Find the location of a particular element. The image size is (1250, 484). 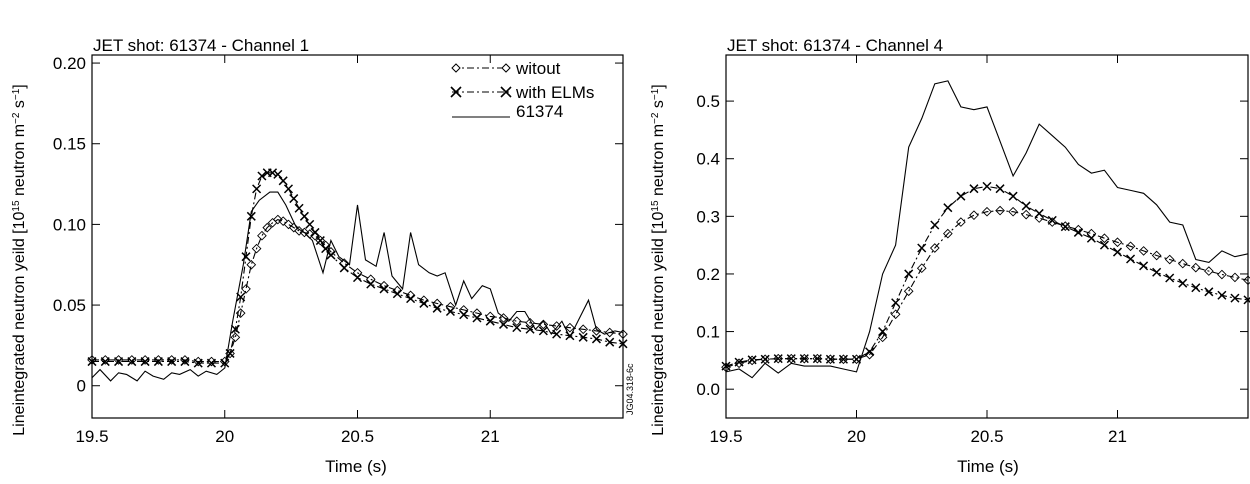

y-label-sup-15: 15 is located at coordinates (655, 206).